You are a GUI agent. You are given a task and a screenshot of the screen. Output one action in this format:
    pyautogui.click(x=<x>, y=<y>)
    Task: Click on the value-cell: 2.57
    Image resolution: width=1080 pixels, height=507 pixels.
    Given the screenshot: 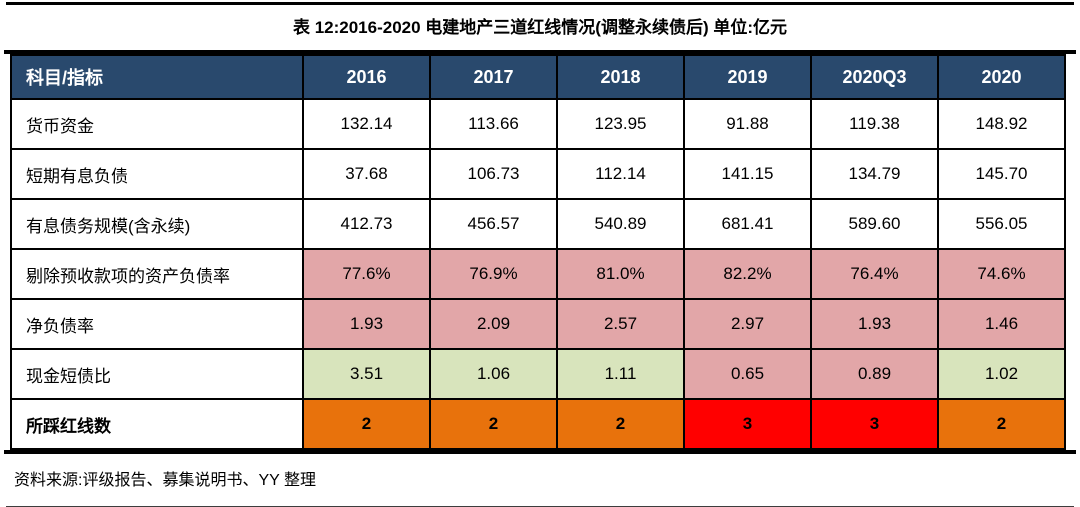 What is the action you would take?
    pyautogui.click(x=620, y=324)
    